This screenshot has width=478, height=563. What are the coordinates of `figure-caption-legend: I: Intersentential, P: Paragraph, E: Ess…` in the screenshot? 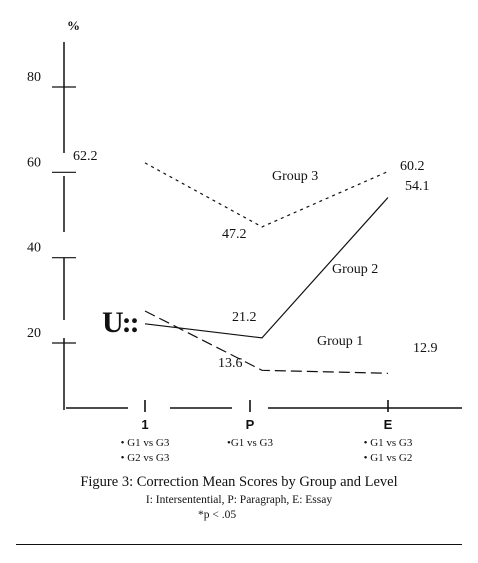 It's located at (239, 500).